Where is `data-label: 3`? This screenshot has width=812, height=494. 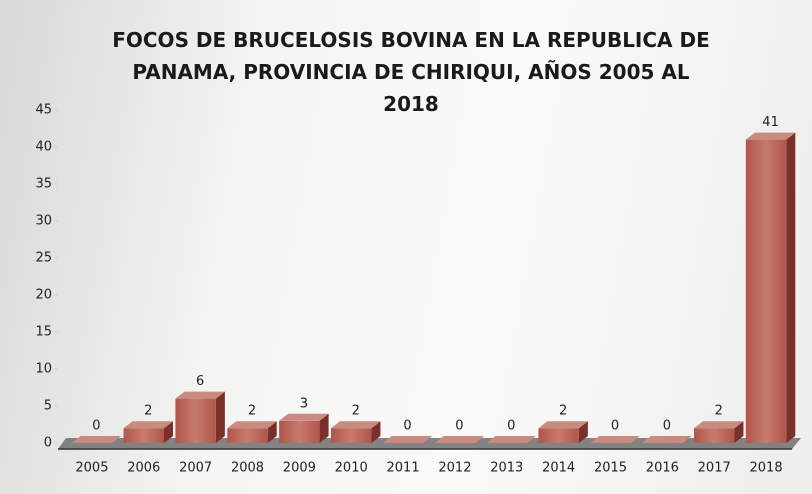 data-label: 3 is located at coordinates (304, 403).